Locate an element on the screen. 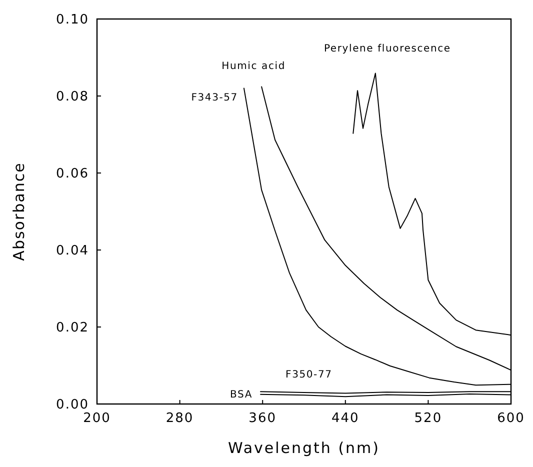 The width and height of the screenshot is (533, 467). x-tick-label: 520 is located at coordinates (428, 418).